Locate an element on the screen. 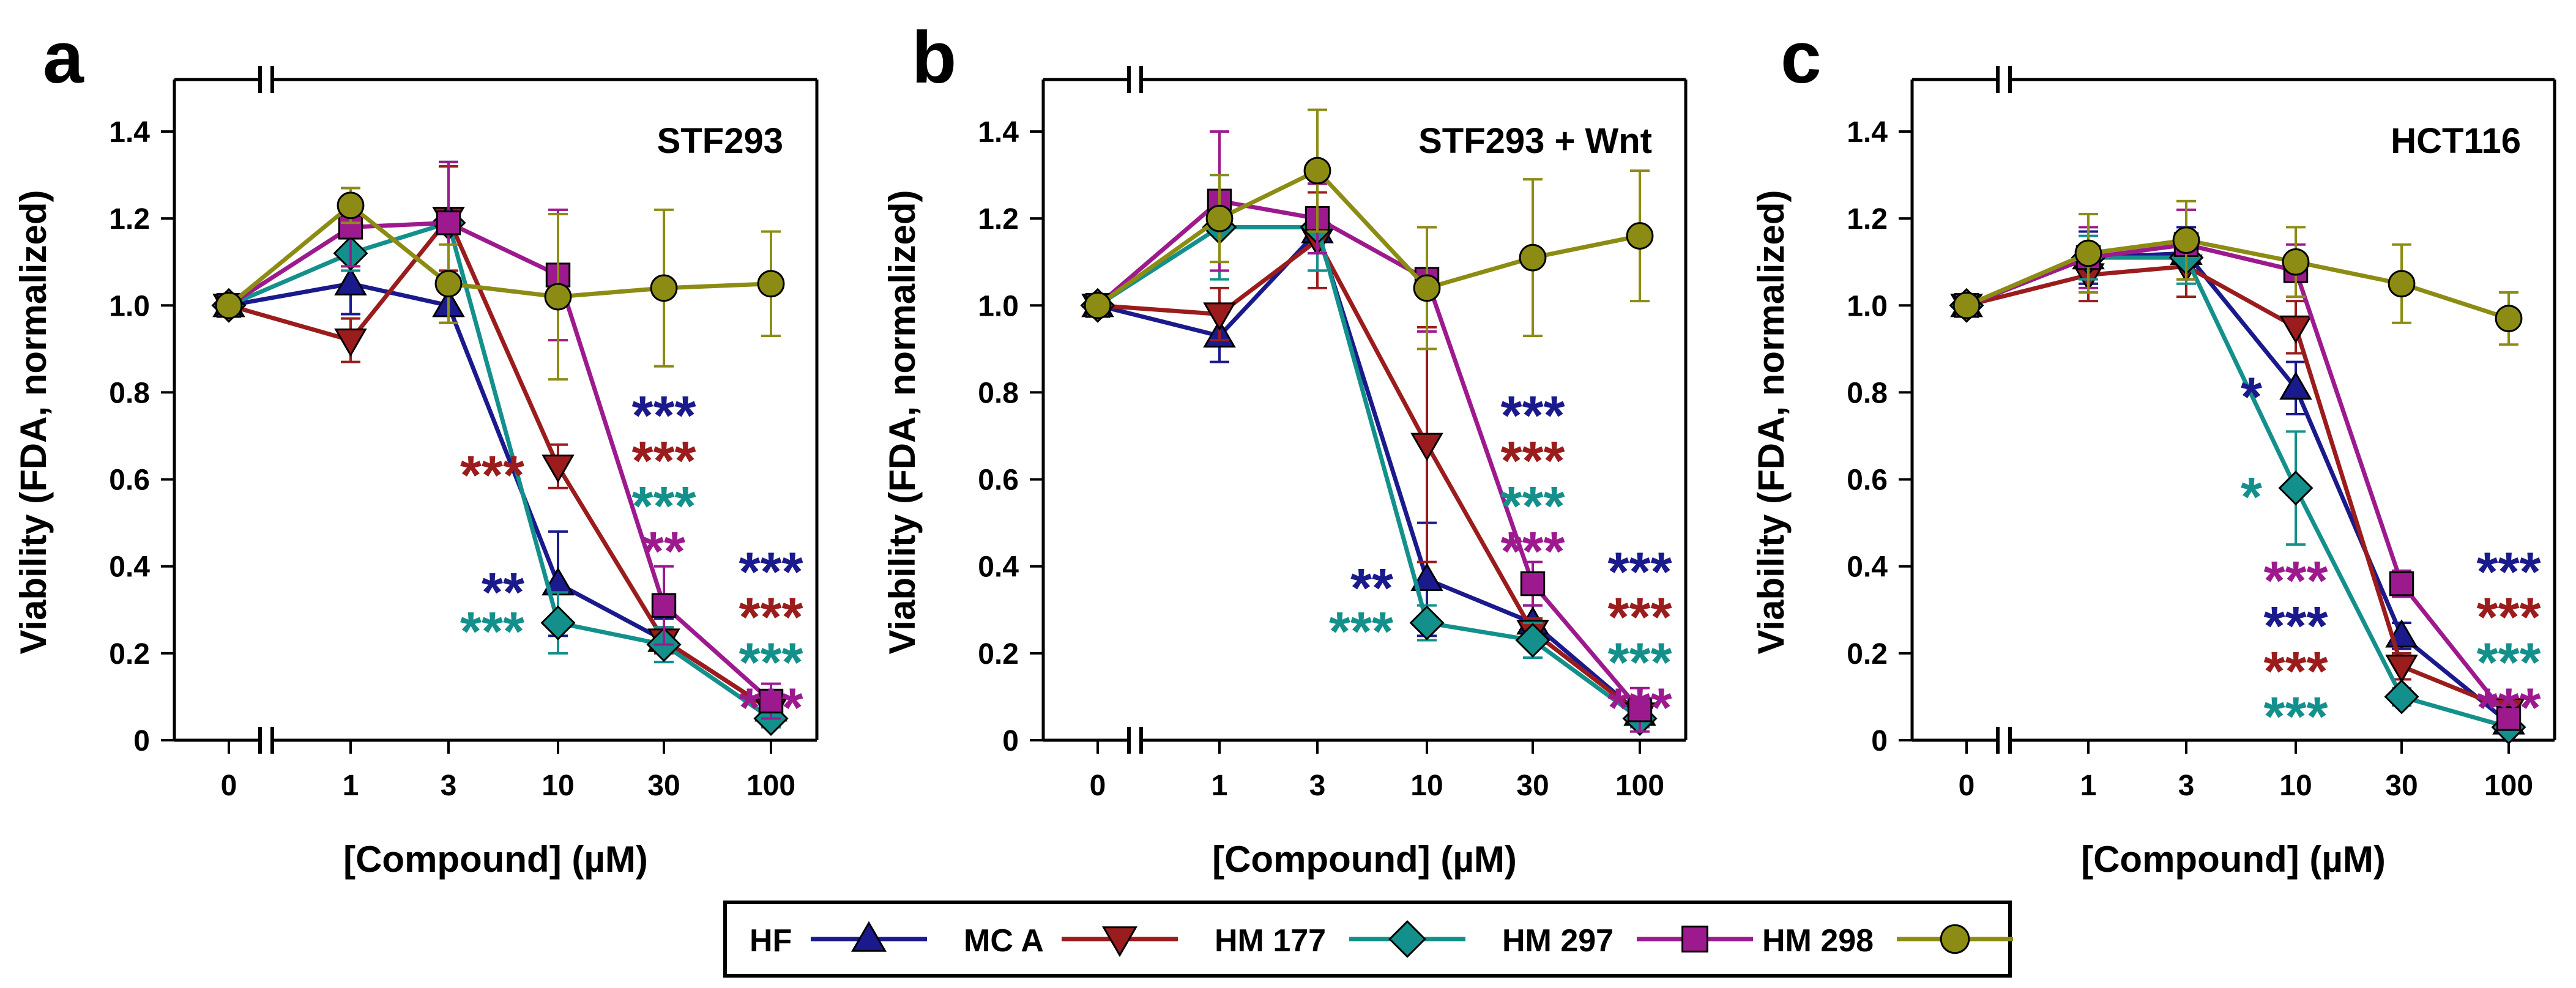 This screenshot has width=2576, height=988. legend-label: MC A is located at coordinates (1004, 941).